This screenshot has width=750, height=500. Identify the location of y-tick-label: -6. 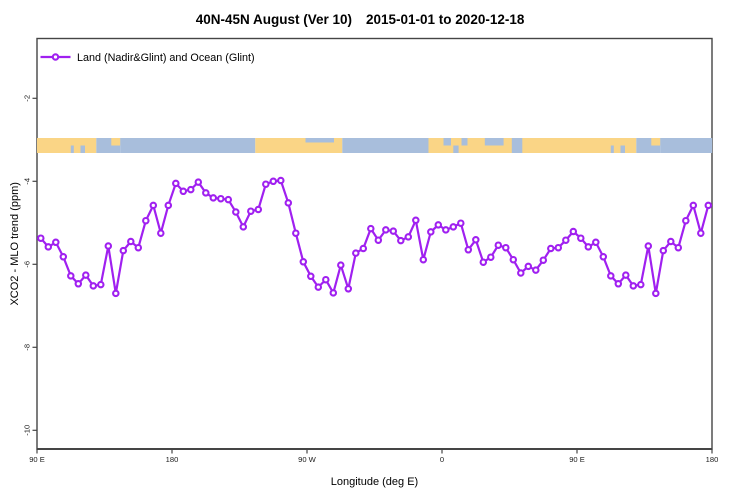
(27, 264).